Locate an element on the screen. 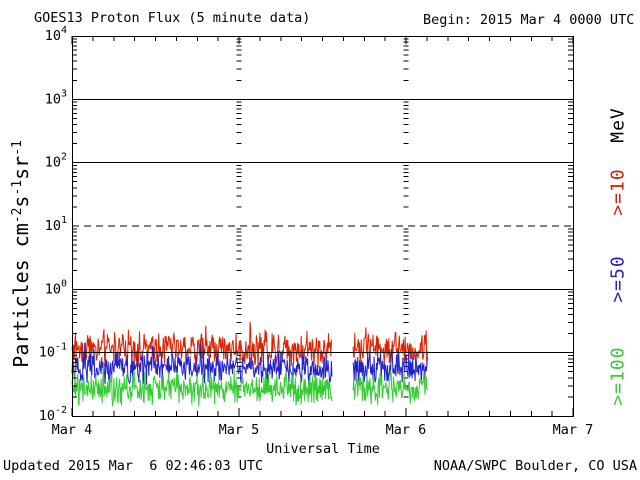 The height and width of the screenshot is (480, 640). series-label-ge100: >=100 is located at coordinates (618, 376).